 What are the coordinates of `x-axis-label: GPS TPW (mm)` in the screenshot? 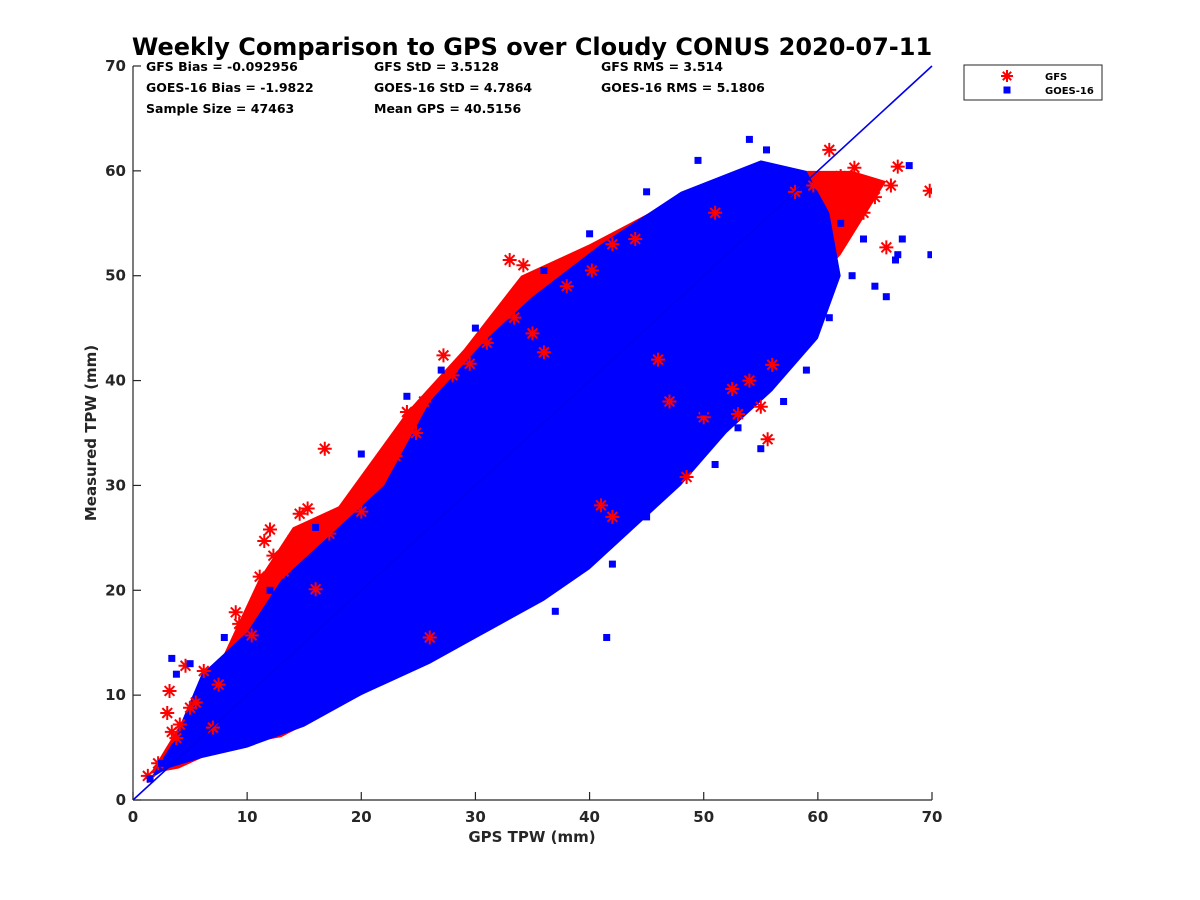 It's located at (531, 837).